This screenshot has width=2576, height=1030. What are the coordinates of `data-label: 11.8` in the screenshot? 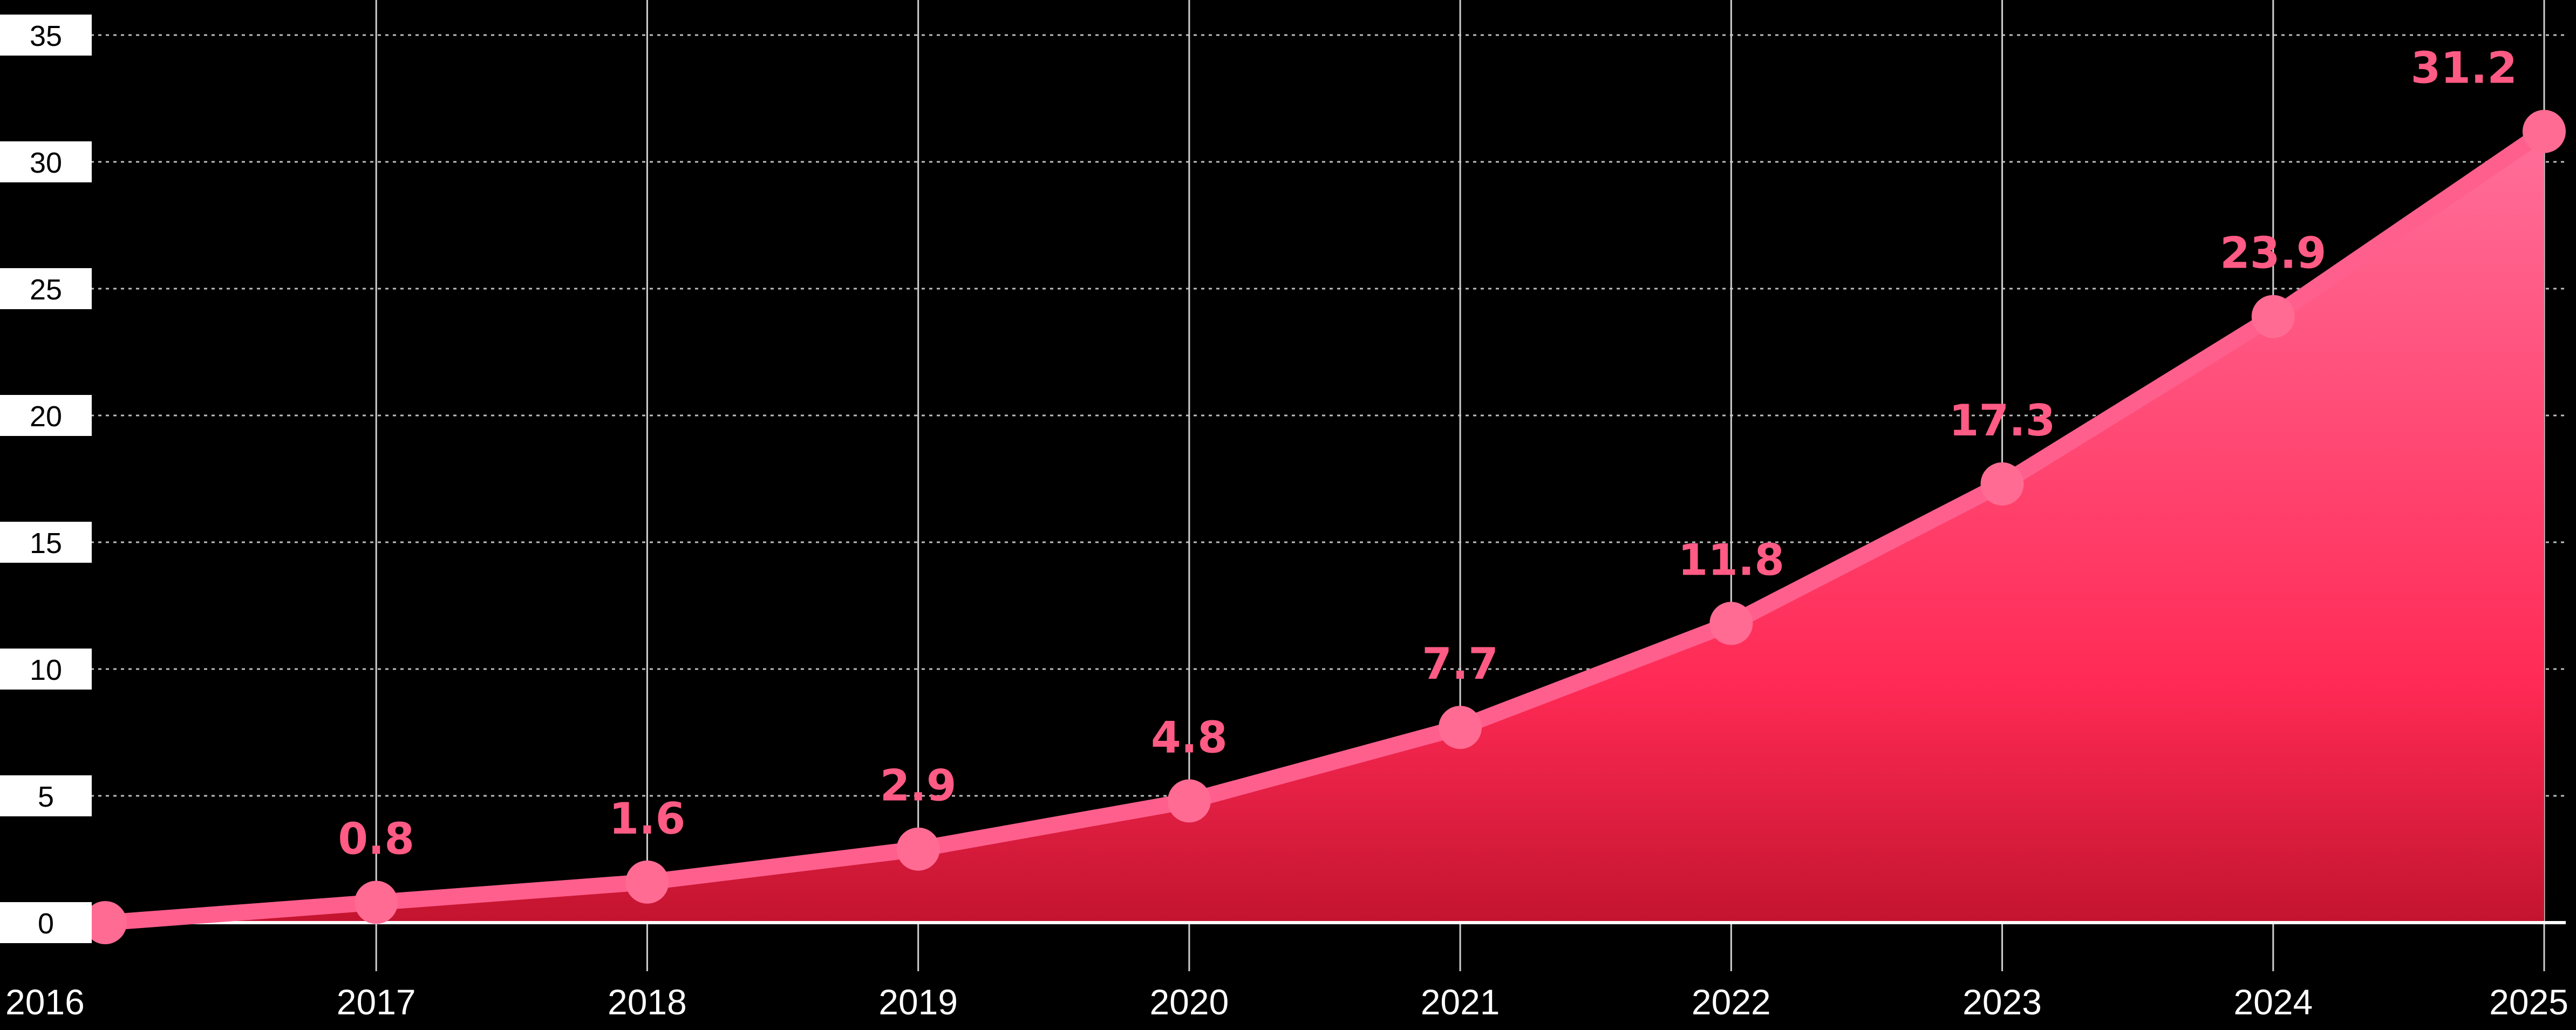 It's located at (1731, 560).